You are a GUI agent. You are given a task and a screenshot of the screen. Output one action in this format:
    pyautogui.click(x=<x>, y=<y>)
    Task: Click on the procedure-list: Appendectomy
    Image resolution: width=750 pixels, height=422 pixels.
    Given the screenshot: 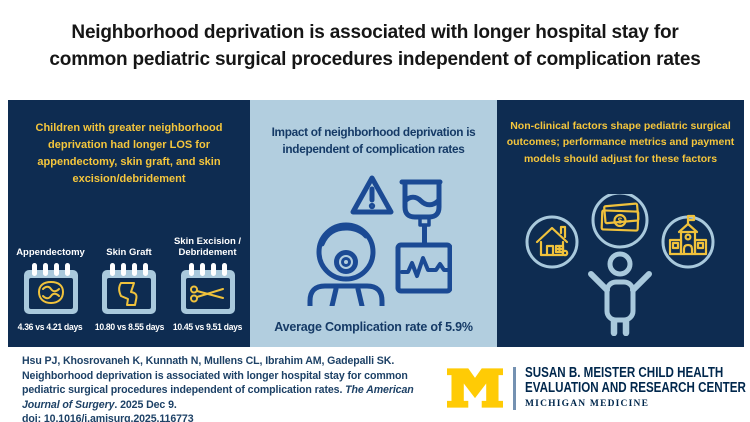 What is the action you would take?
    pyautogui.click(x=129, y=282)
    